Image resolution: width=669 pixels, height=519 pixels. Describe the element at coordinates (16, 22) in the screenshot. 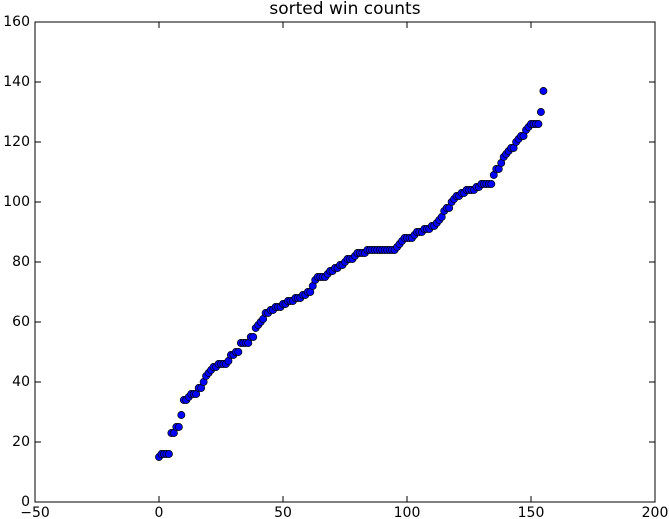

I see `y-tick-label: 160` at that location.